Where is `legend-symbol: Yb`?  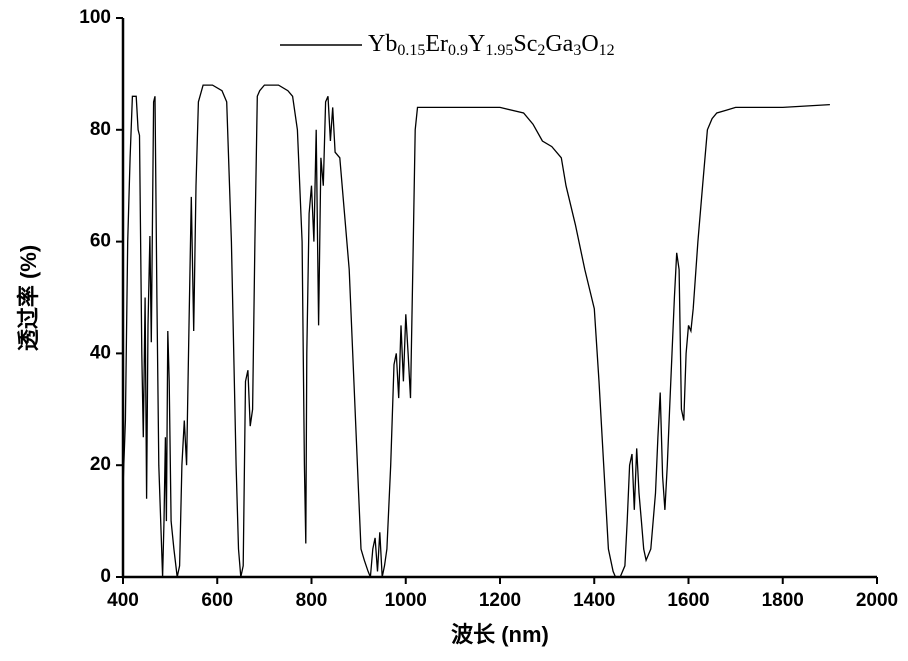
legend-symbol: Yb is located at coordinates (382, 44).